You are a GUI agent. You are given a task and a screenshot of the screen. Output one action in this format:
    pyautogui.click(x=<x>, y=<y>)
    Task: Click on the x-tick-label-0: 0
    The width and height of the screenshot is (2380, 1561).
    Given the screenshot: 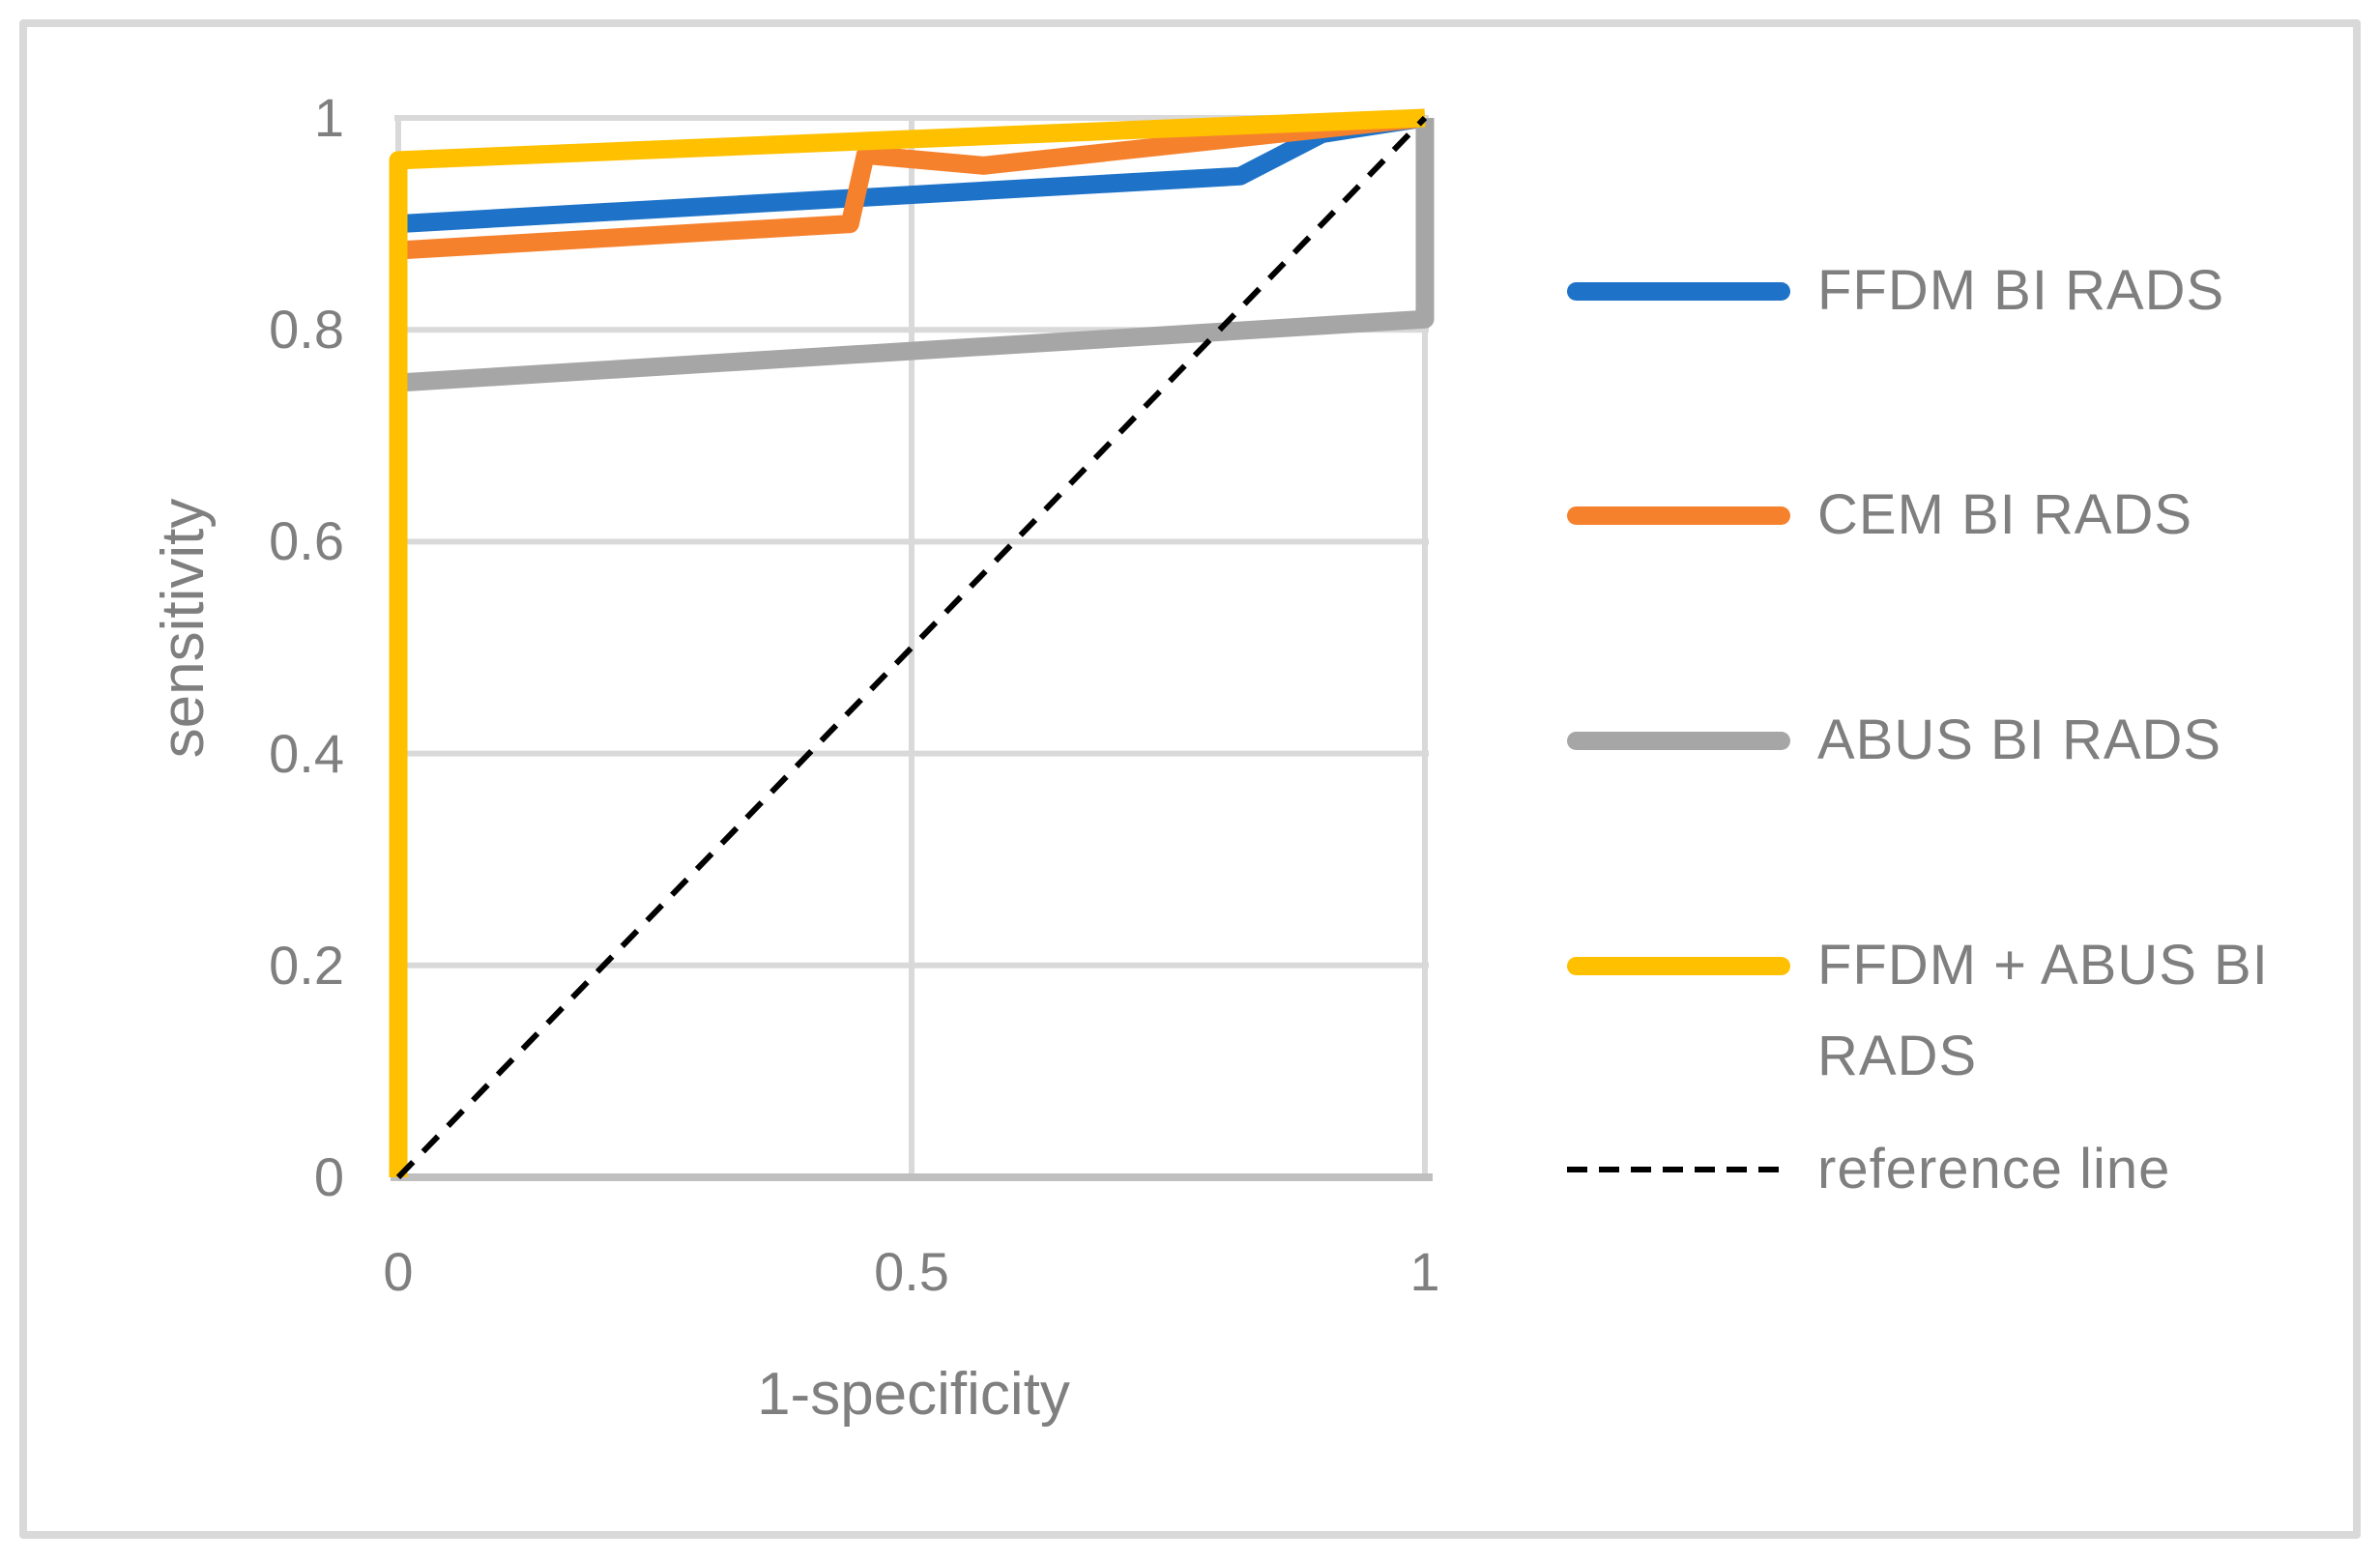 What is the action you would take?
    pyautogui.click(x=399, y=1271)
    